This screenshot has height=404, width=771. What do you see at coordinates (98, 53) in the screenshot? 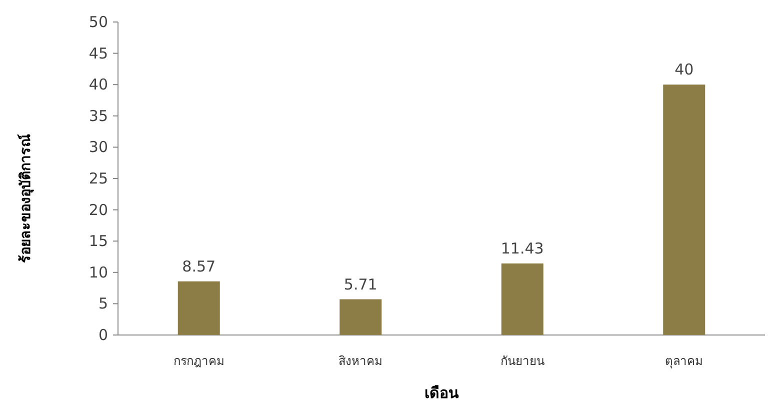
I see `y-tick-label: 45` at bounding box center [98, 53].